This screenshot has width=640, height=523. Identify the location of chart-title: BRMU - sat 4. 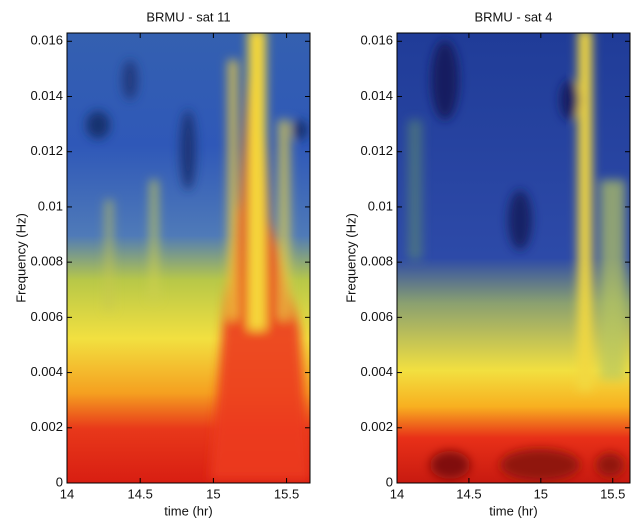
(513, 16).